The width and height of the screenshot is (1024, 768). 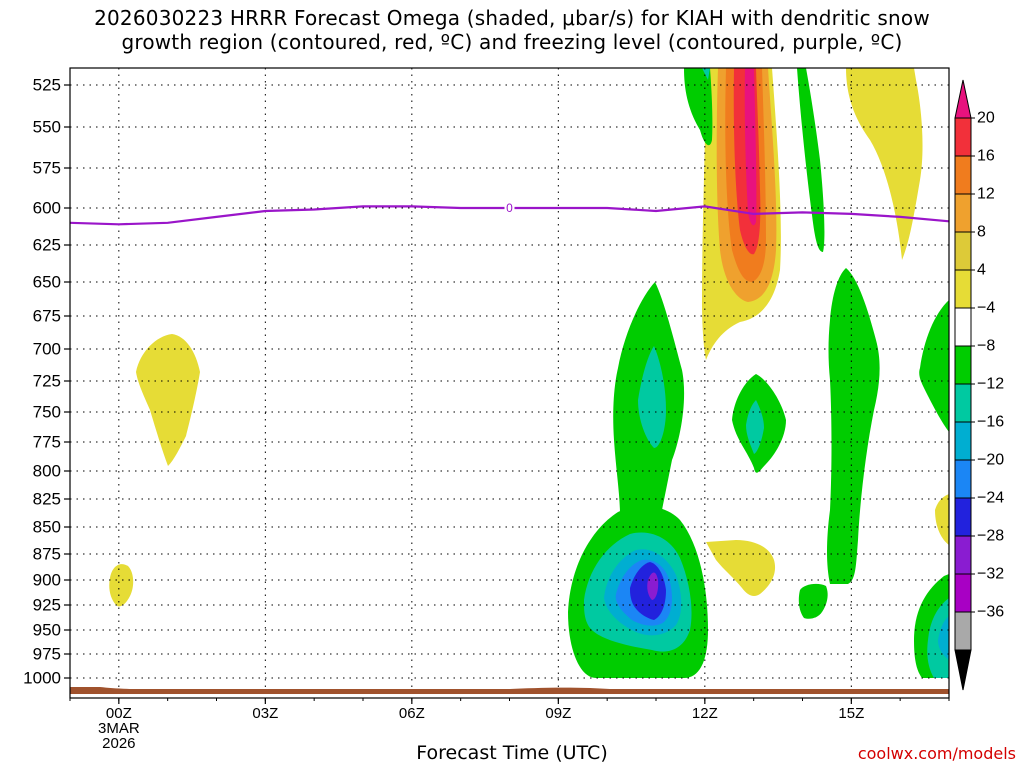 What do you see at coordinates (990, 460) in the screenshot?
I see `colorbar-tick-label: −20` at bounding box center [990, 460].